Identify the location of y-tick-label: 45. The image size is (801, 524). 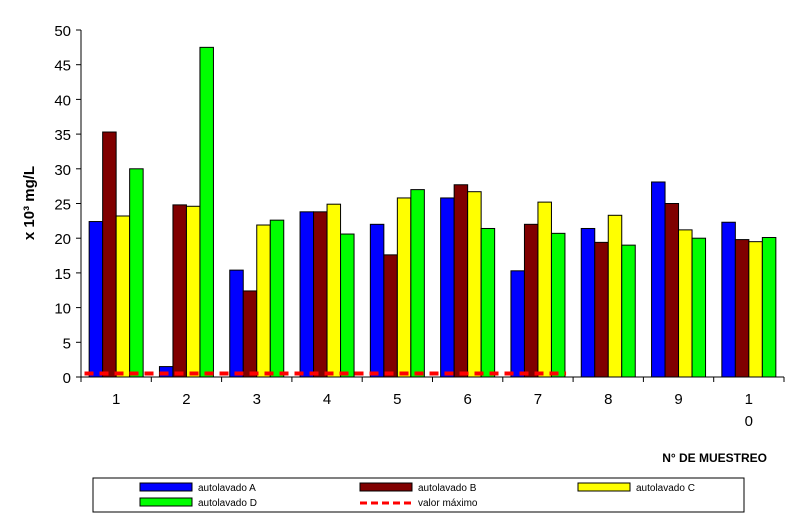
(62, 66).